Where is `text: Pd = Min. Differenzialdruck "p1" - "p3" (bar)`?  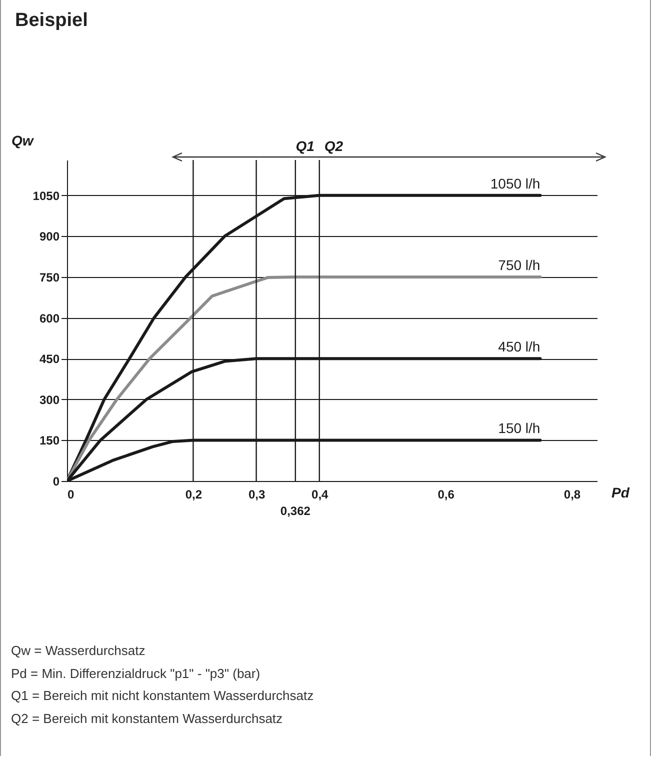 text: Pd = Min. Differenzialdruck "p1" - "p3" (bar) is located at coordinates (136, 673).